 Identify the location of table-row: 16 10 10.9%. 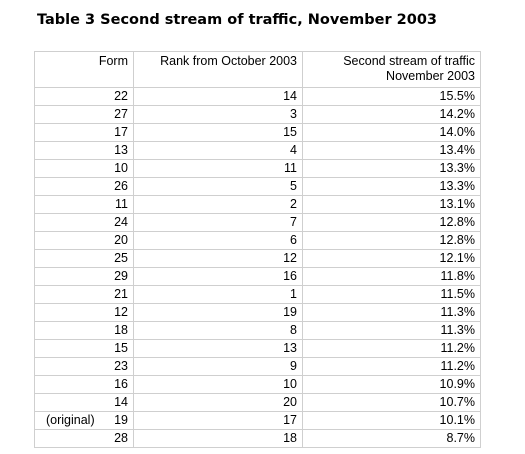
(257, 384).